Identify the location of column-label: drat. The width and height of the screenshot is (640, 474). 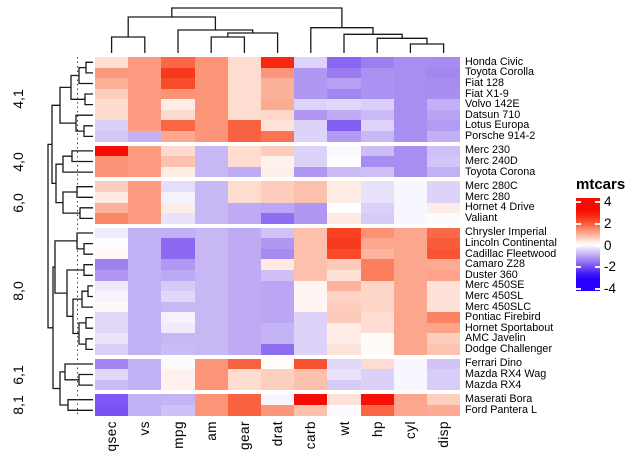
(278, 447).